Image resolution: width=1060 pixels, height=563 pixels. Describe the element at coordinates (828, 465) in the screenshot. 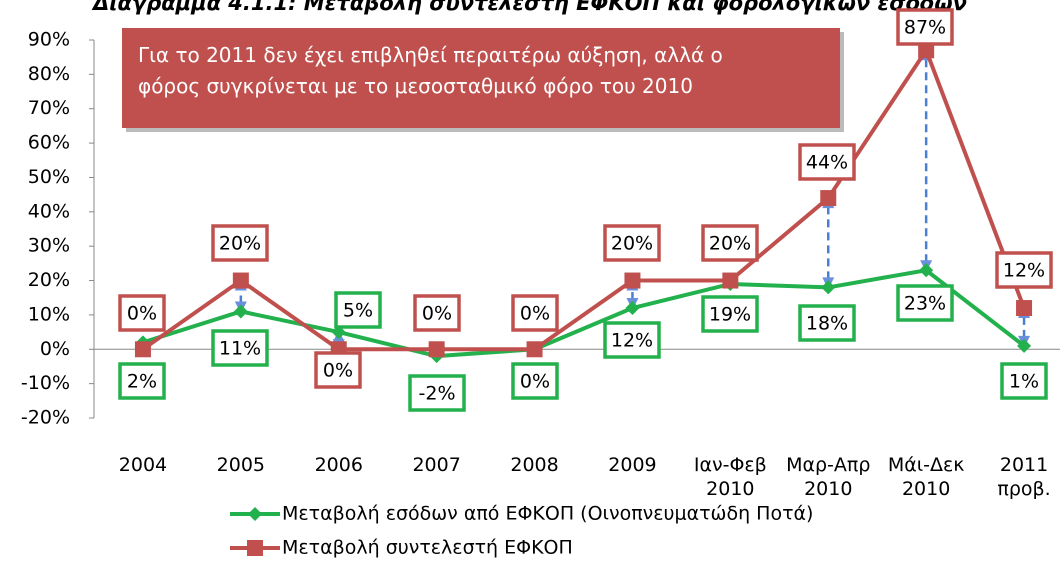

I see `x-tick-line: Μαρ-Απρ` at that location.